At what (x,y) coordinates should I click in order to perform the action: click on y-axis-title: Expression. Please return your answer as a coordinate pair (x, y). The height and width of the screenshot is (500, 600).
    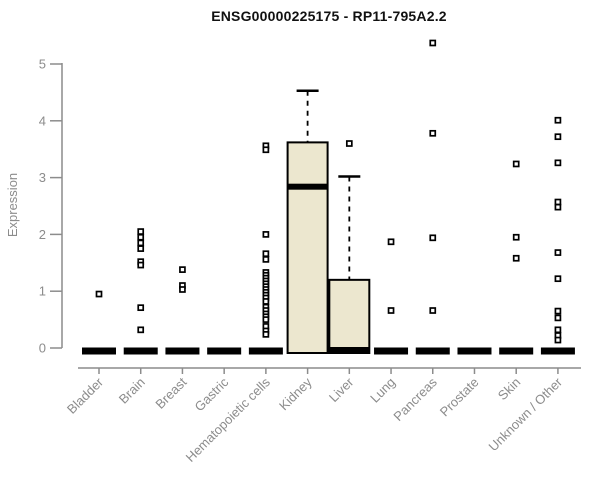
    Looking at the image, I should click on (12, 205).